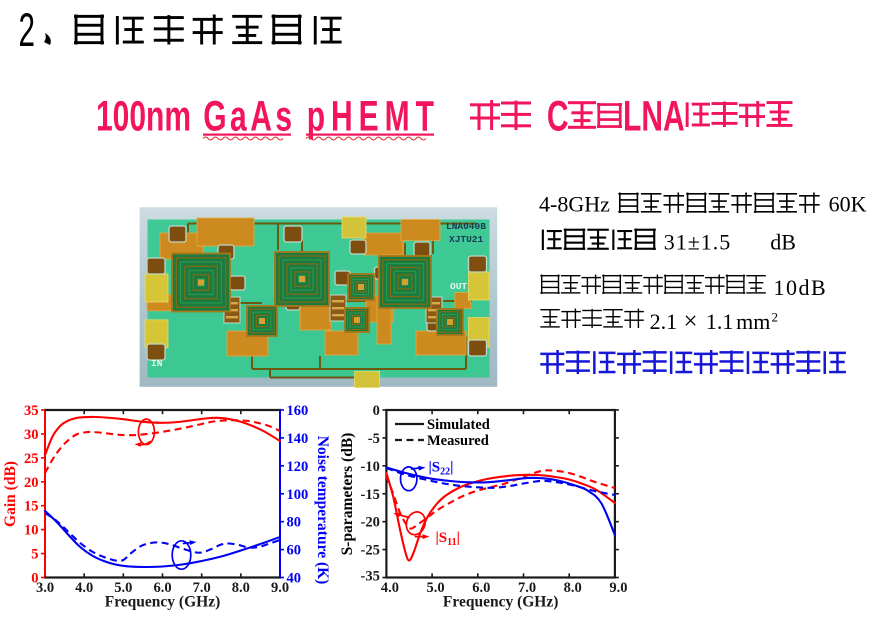  What do you see at coordinates (31, 459) in the screenshot?
I see `svg-text: 25` at bounding box center [31, 459].